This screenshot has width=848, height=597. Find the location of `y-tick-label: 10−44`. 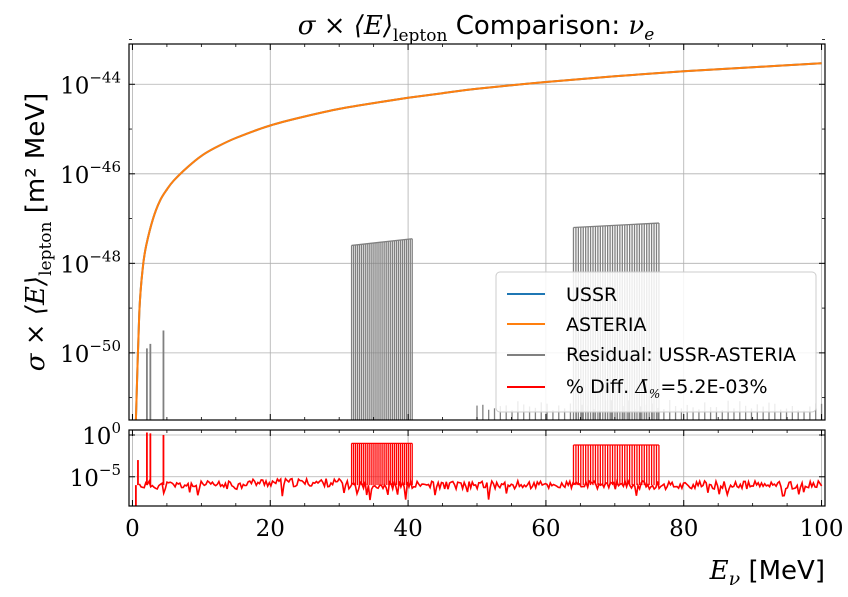

y-tick-label: 10−44 is located at coordinates (90, 83).